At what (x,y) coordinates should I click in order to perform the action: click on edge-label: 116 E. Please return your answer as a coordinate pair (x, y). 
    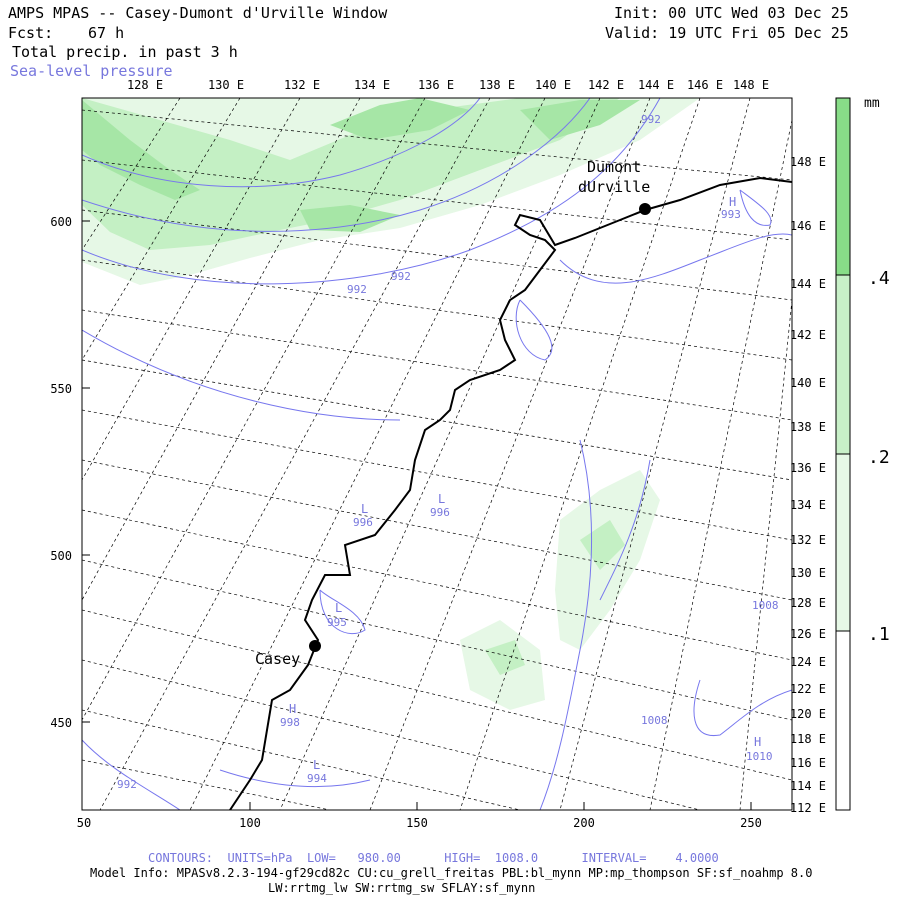
    Looking at the image, I should click on (808, 763).